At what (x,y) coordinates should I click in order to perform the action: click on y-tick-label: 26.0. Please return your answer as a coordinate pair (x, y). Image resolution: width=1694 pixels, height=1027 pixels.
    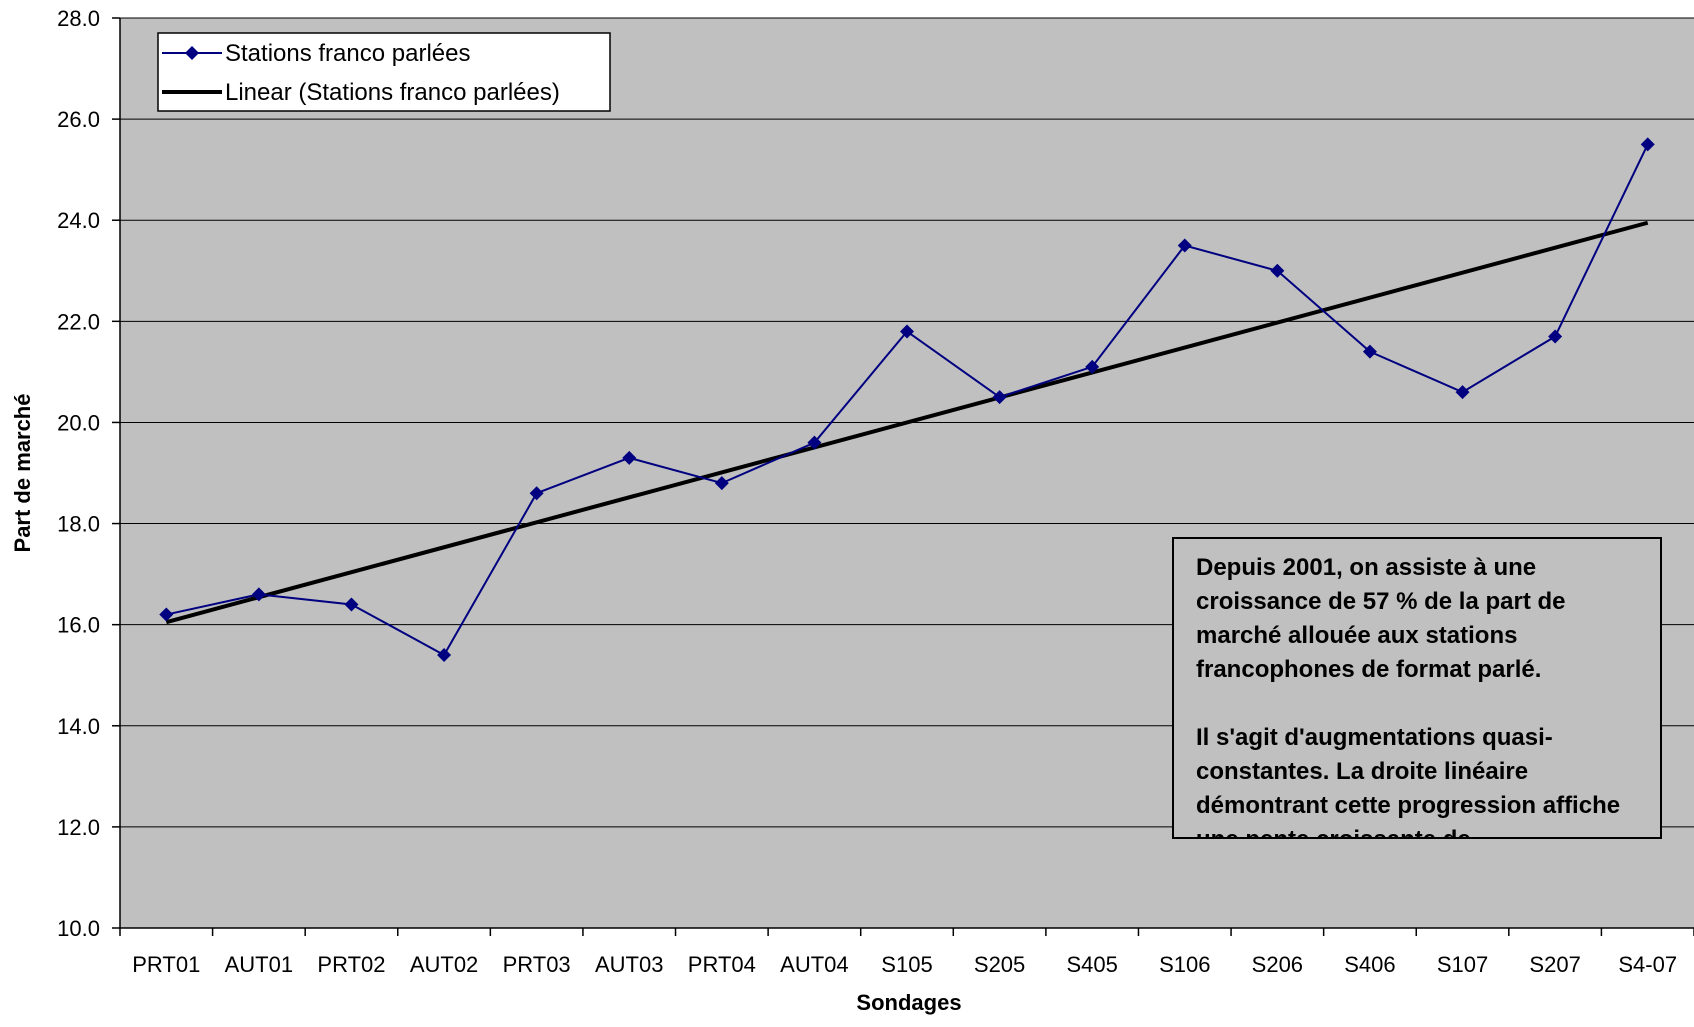
    Looking at the image, I should click on (78, 119).